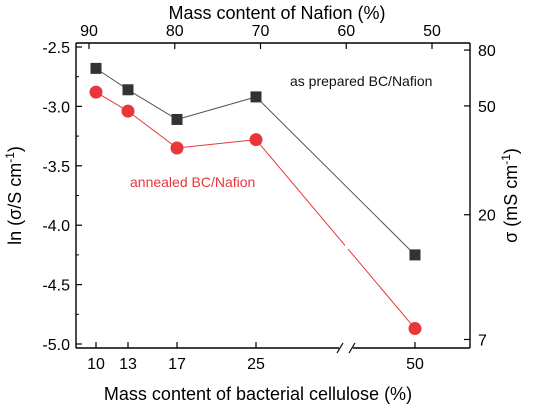  Describe the element at coordinates (506, 159) in the screenshot. I see `right-axis-title-part: -1` at that location.